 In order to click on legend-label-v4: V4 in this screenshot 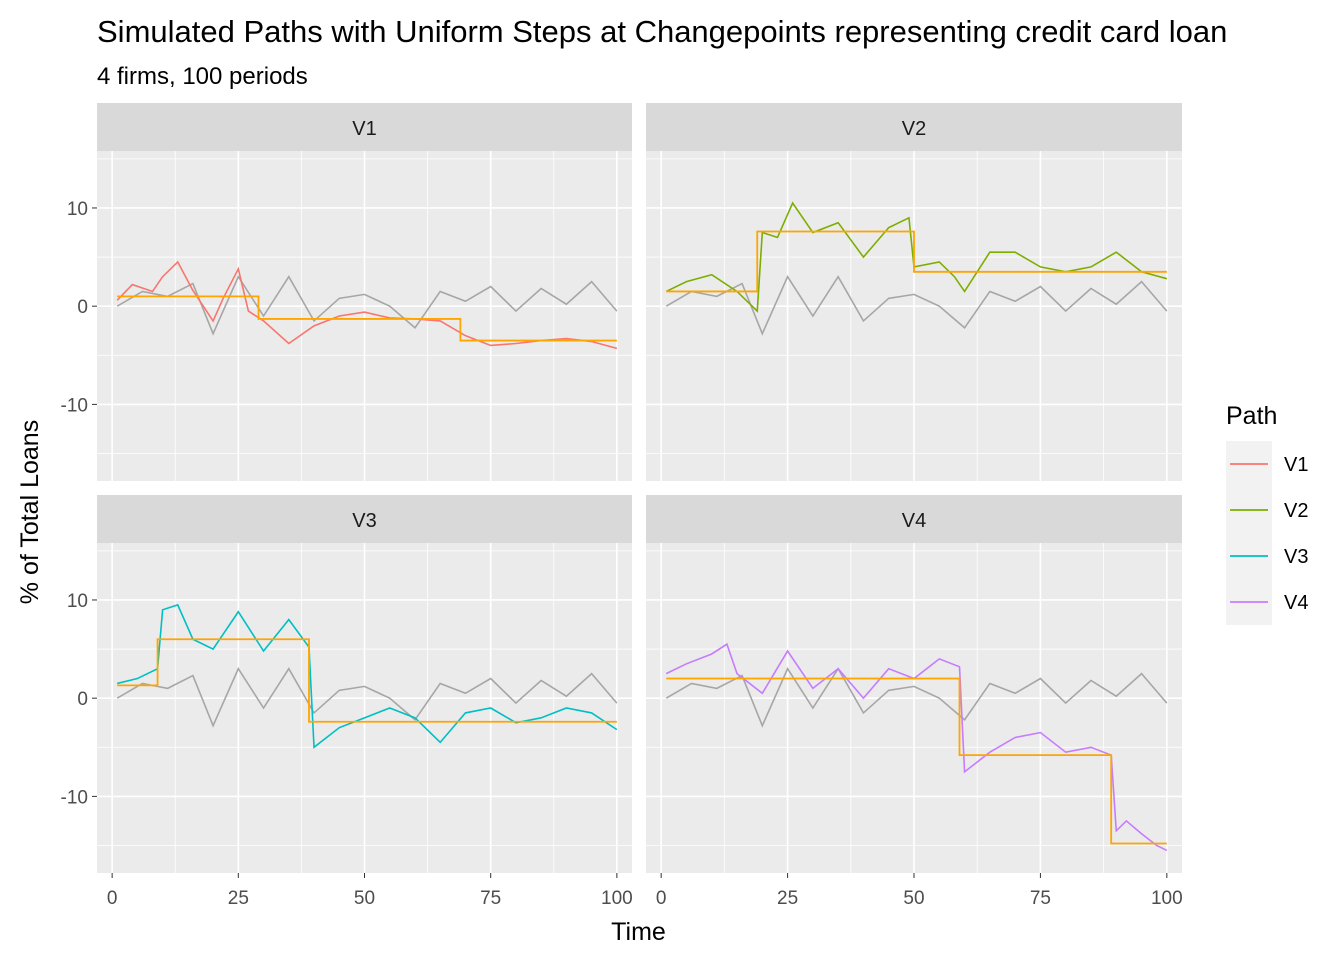, I will do `click(1296, 603)`.